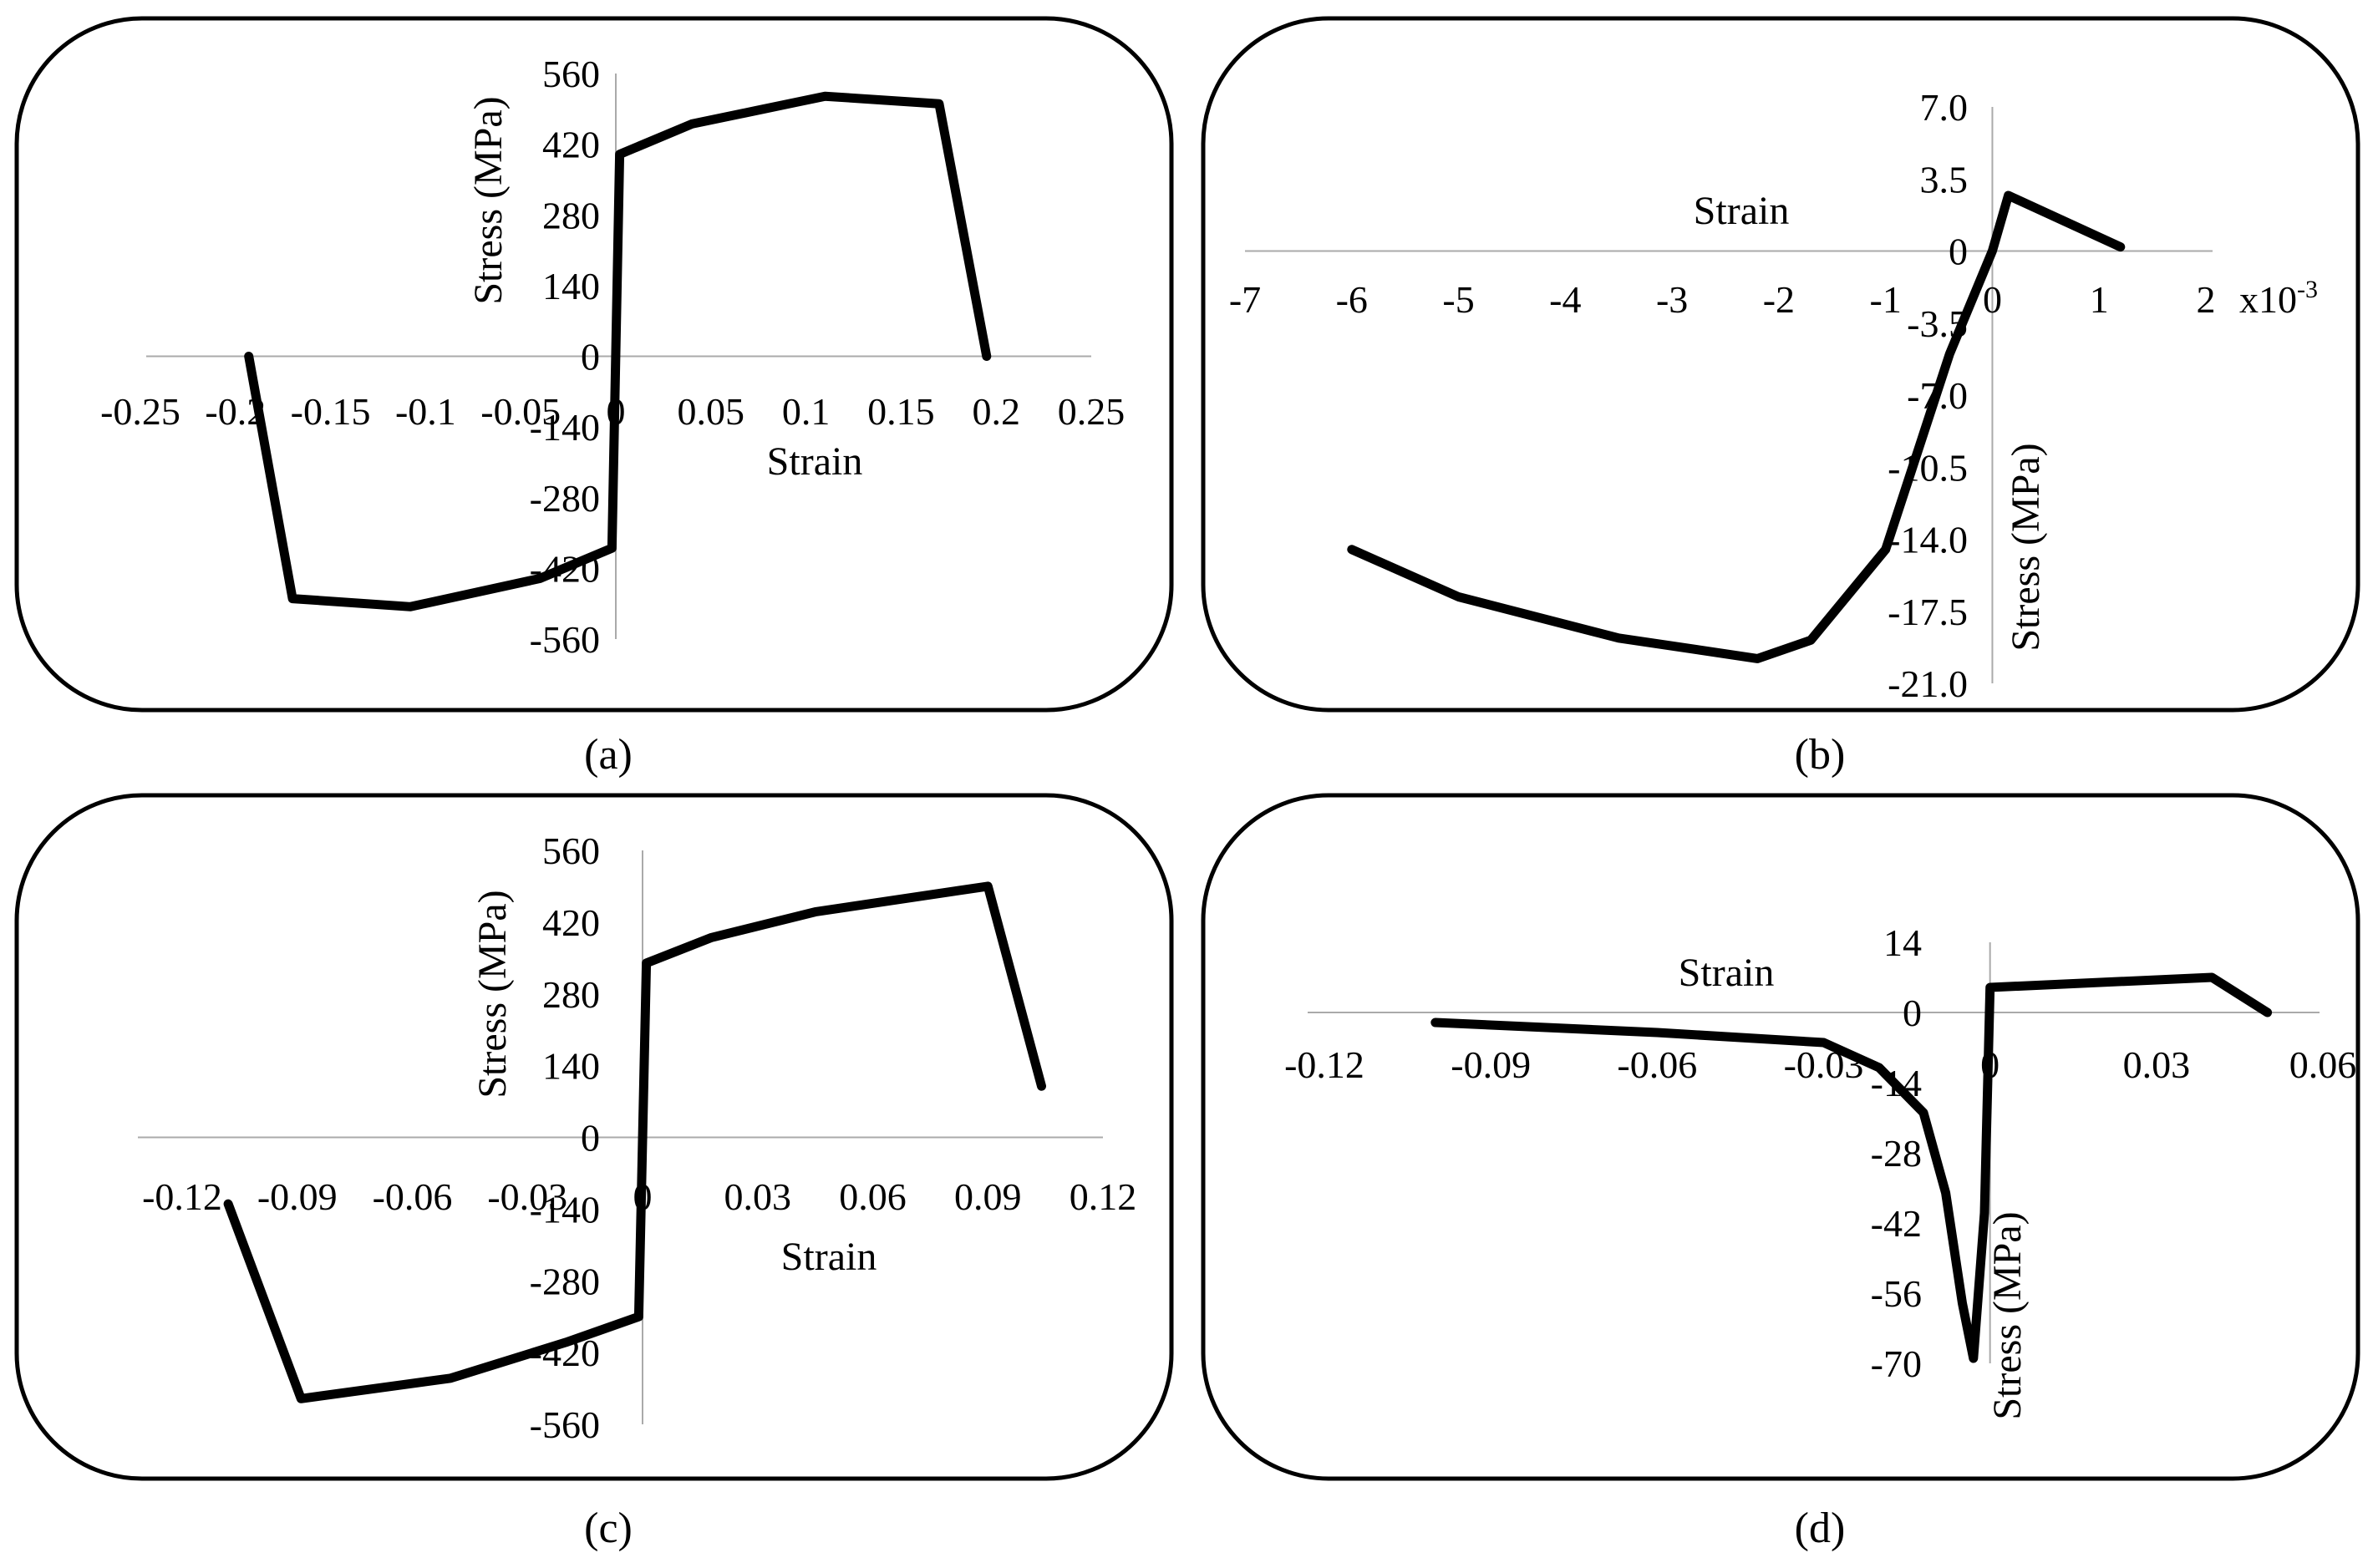 The height and width of the screenshot is (1568, 2373). Describe the element at coordinates (1245, 299) in the screenshot. I see `panel-b-x-tick-label: -7` at that location.